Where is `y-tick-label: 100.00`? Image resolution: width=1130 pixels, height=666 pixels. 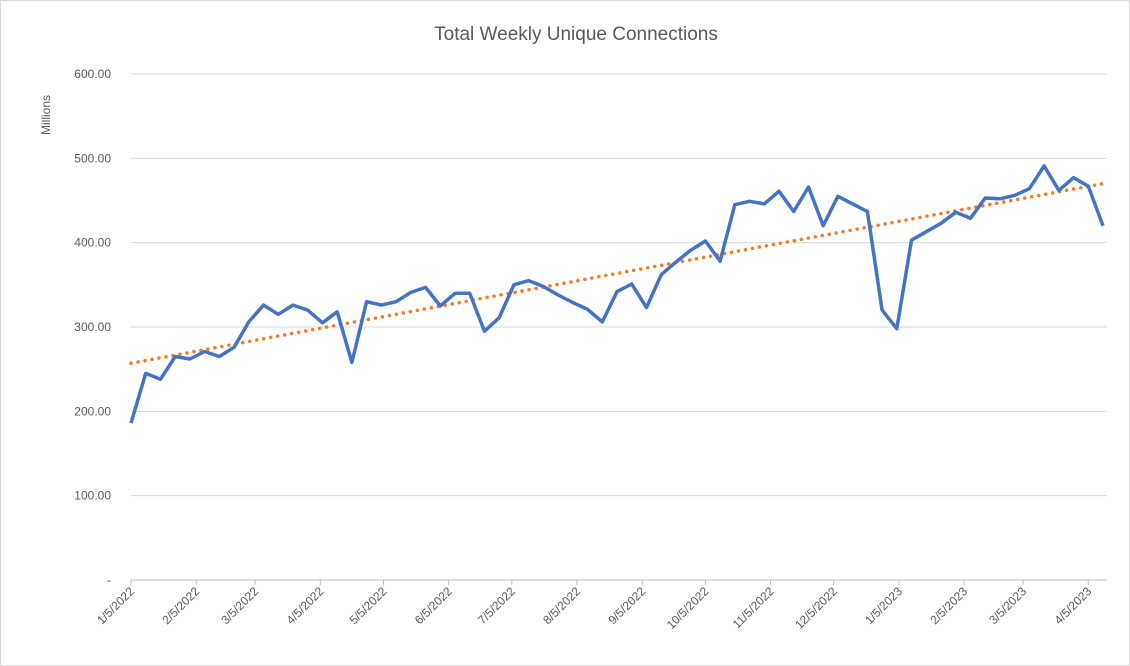 y-tick-label: 100.00 is located at coordinates (92, 496).